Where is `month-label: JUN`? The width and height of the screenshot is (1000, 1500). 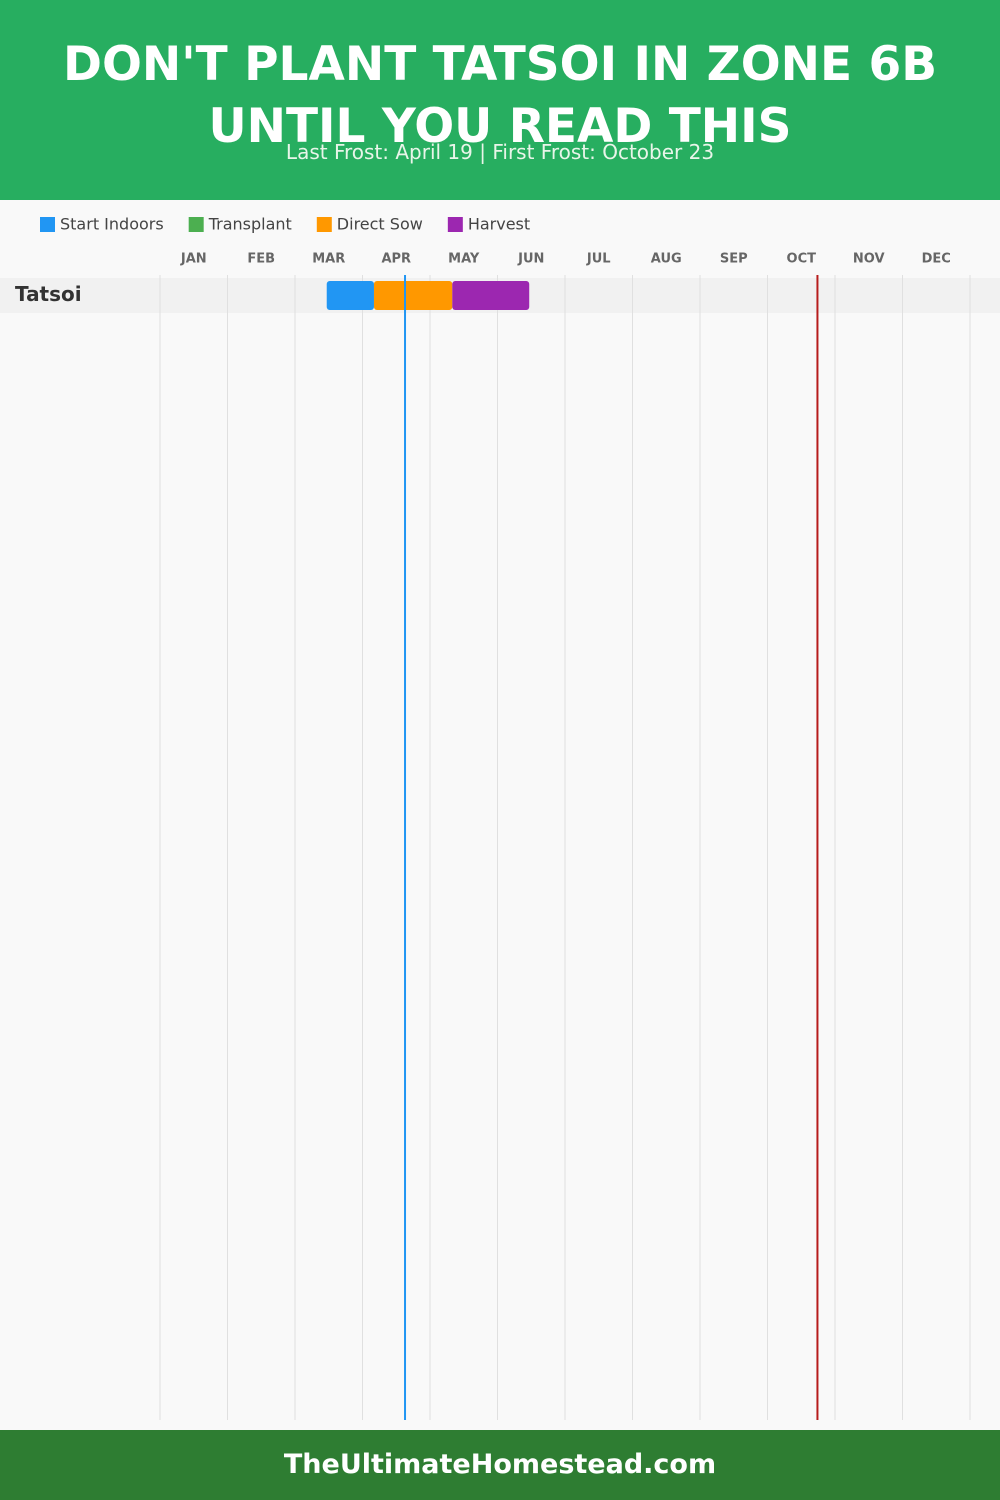
month-label: JUN is located at coordinates (530, 259).